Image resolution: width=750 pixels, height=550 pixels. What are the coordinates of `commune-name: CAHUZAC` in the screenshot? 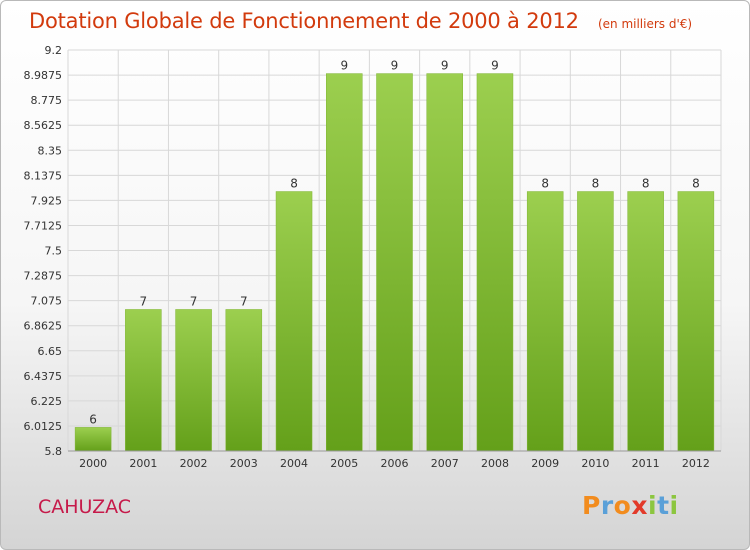 It's located at (85, 507).